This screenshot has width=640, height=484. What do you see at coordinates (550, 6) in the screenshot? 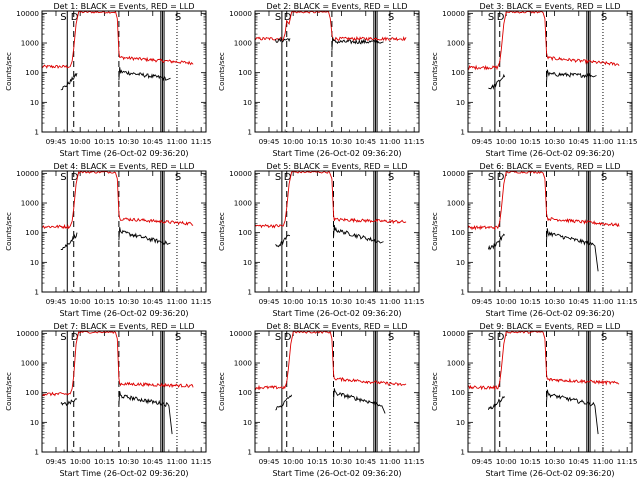
I see `panel-title: Det 3: BLACK = Events, RED = LLD` at bounding box center [550, 6].